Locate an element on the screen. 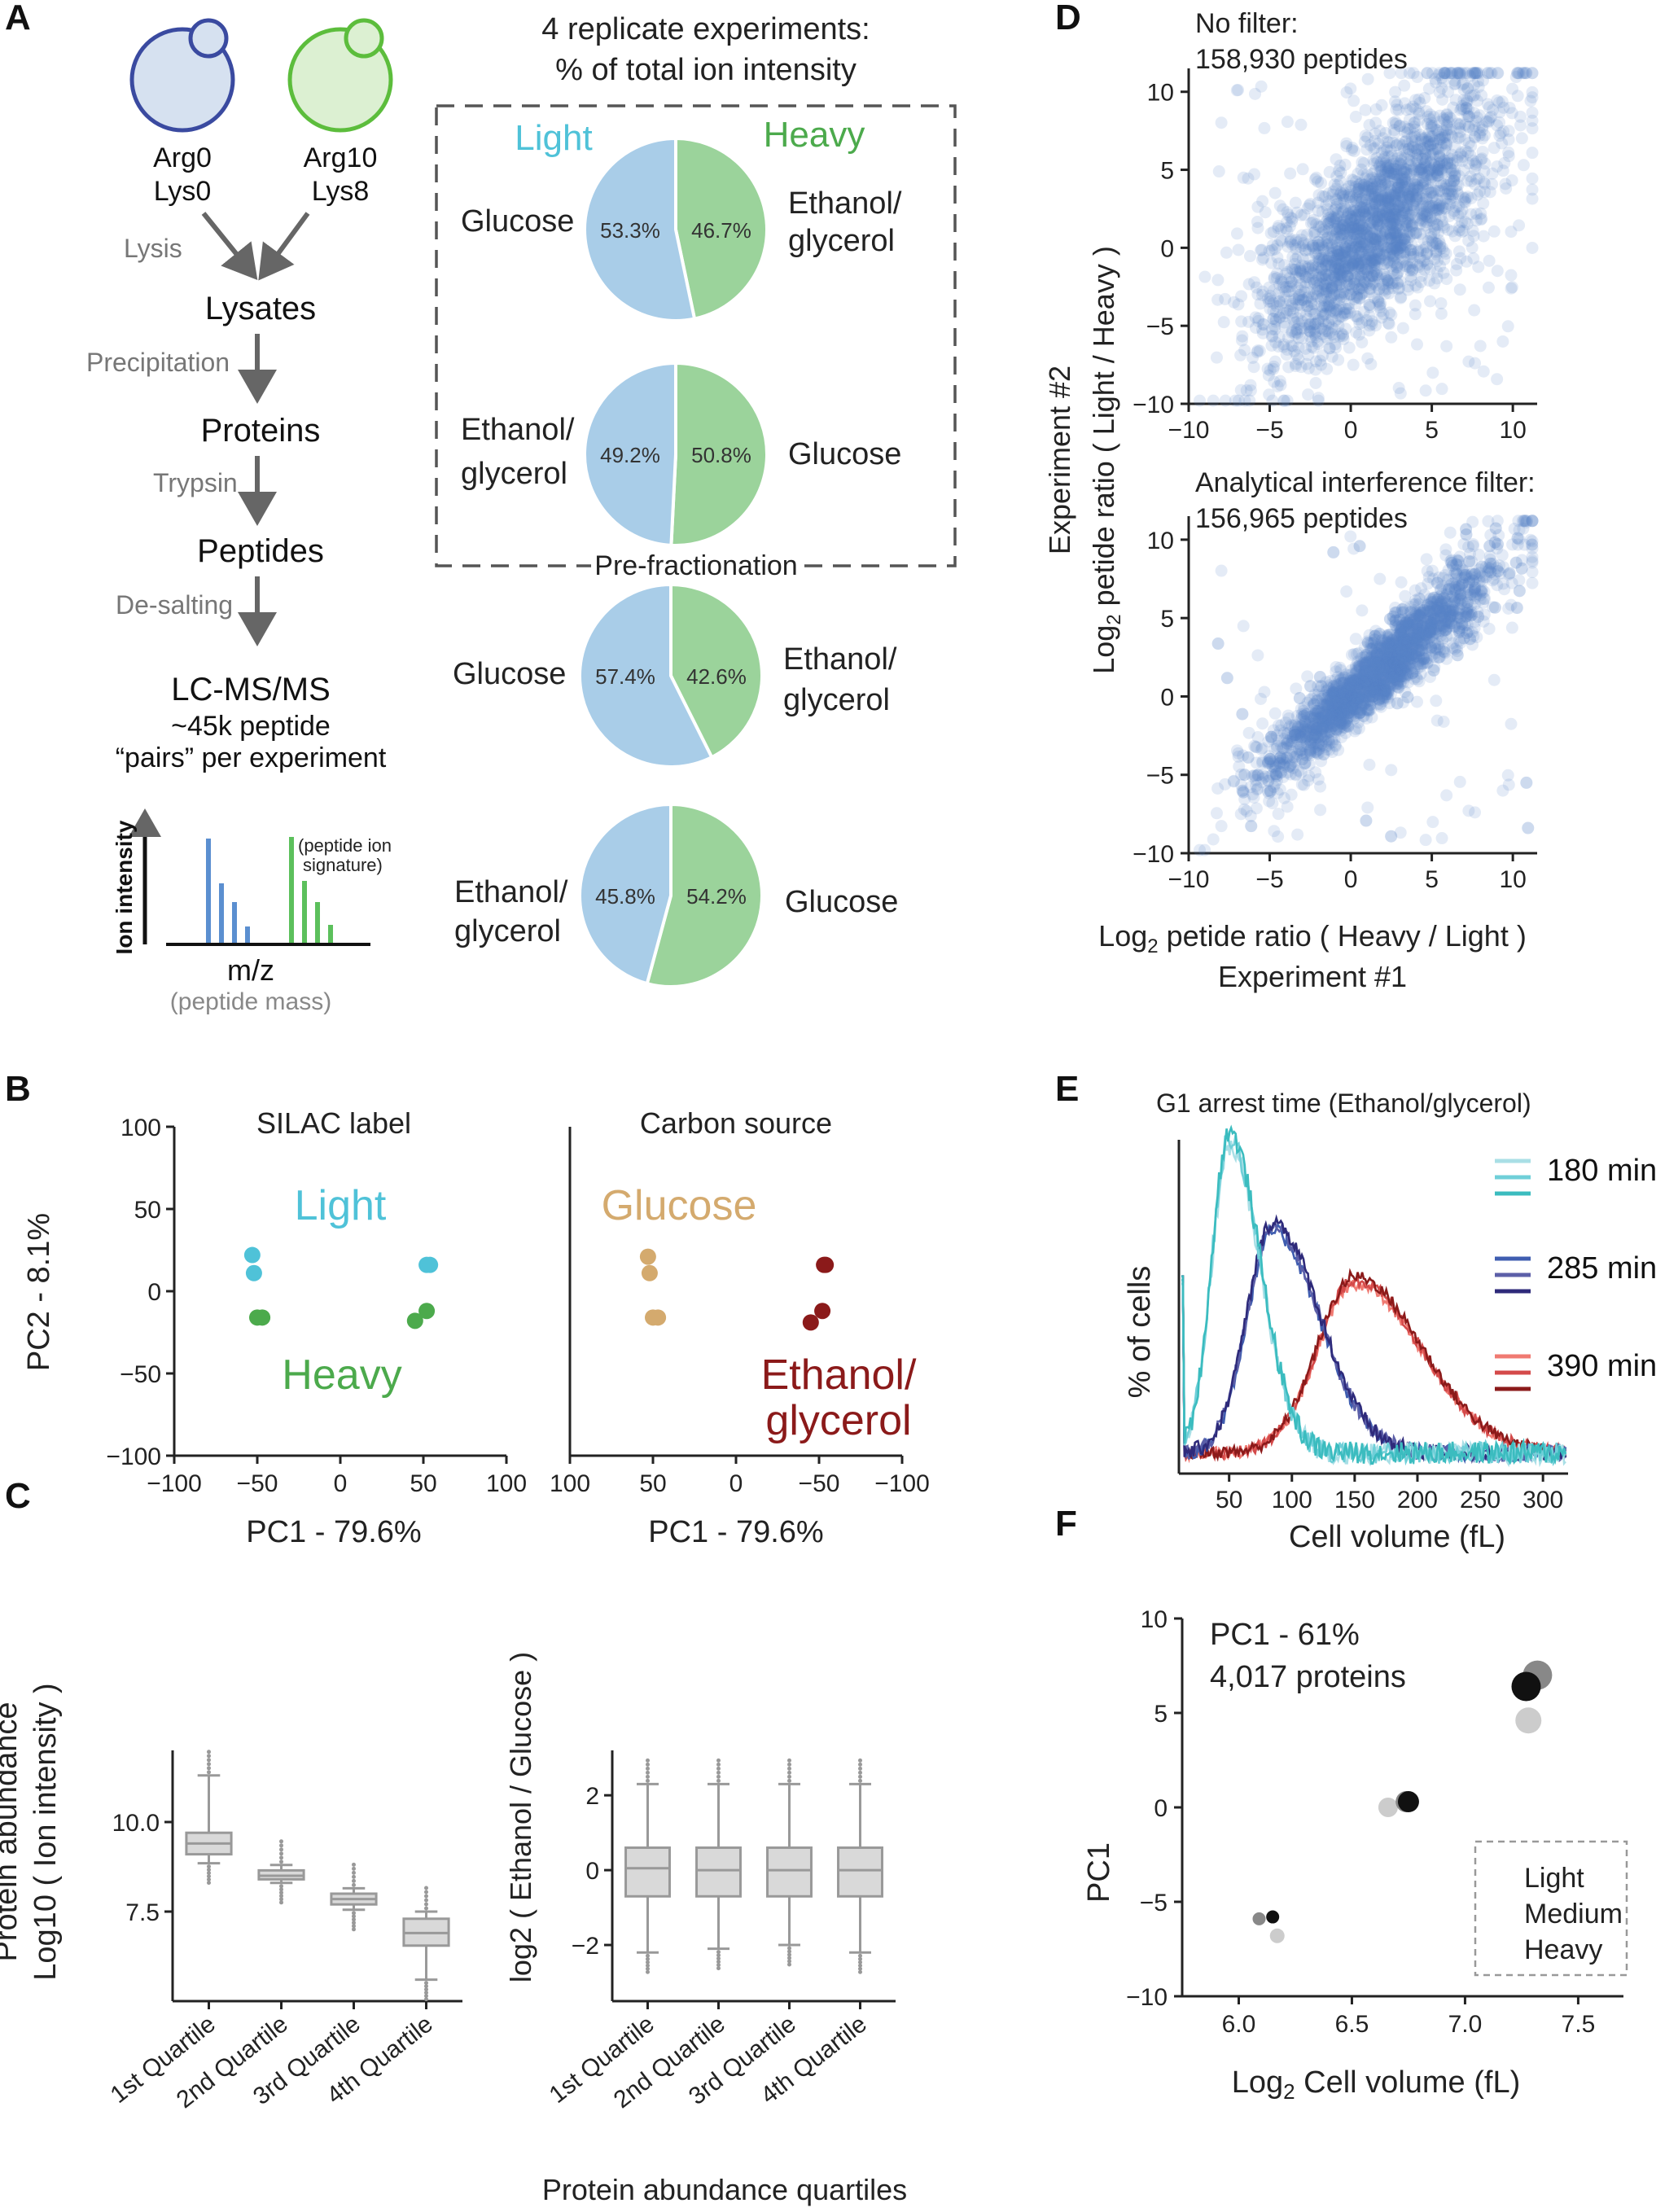 The image size is (1678, 2212). pie3-right-label-2: glycerol is located at coordinates (837, 700).